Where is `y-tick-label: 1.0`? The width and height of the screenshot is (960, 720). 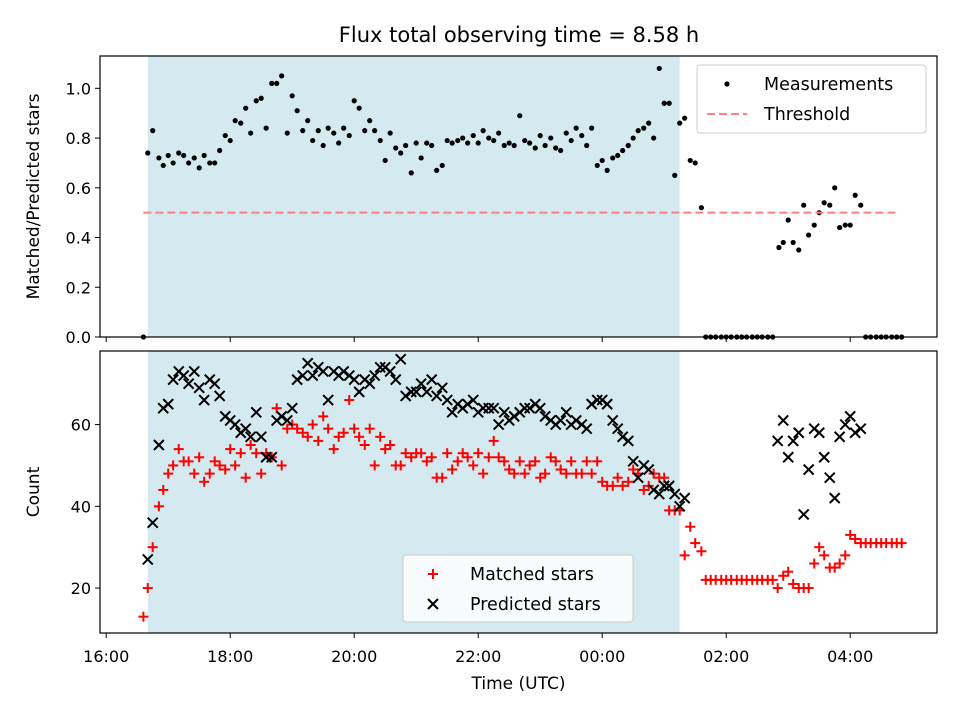
y-tick-label: 1.0 is located at coordinates (78, 88).